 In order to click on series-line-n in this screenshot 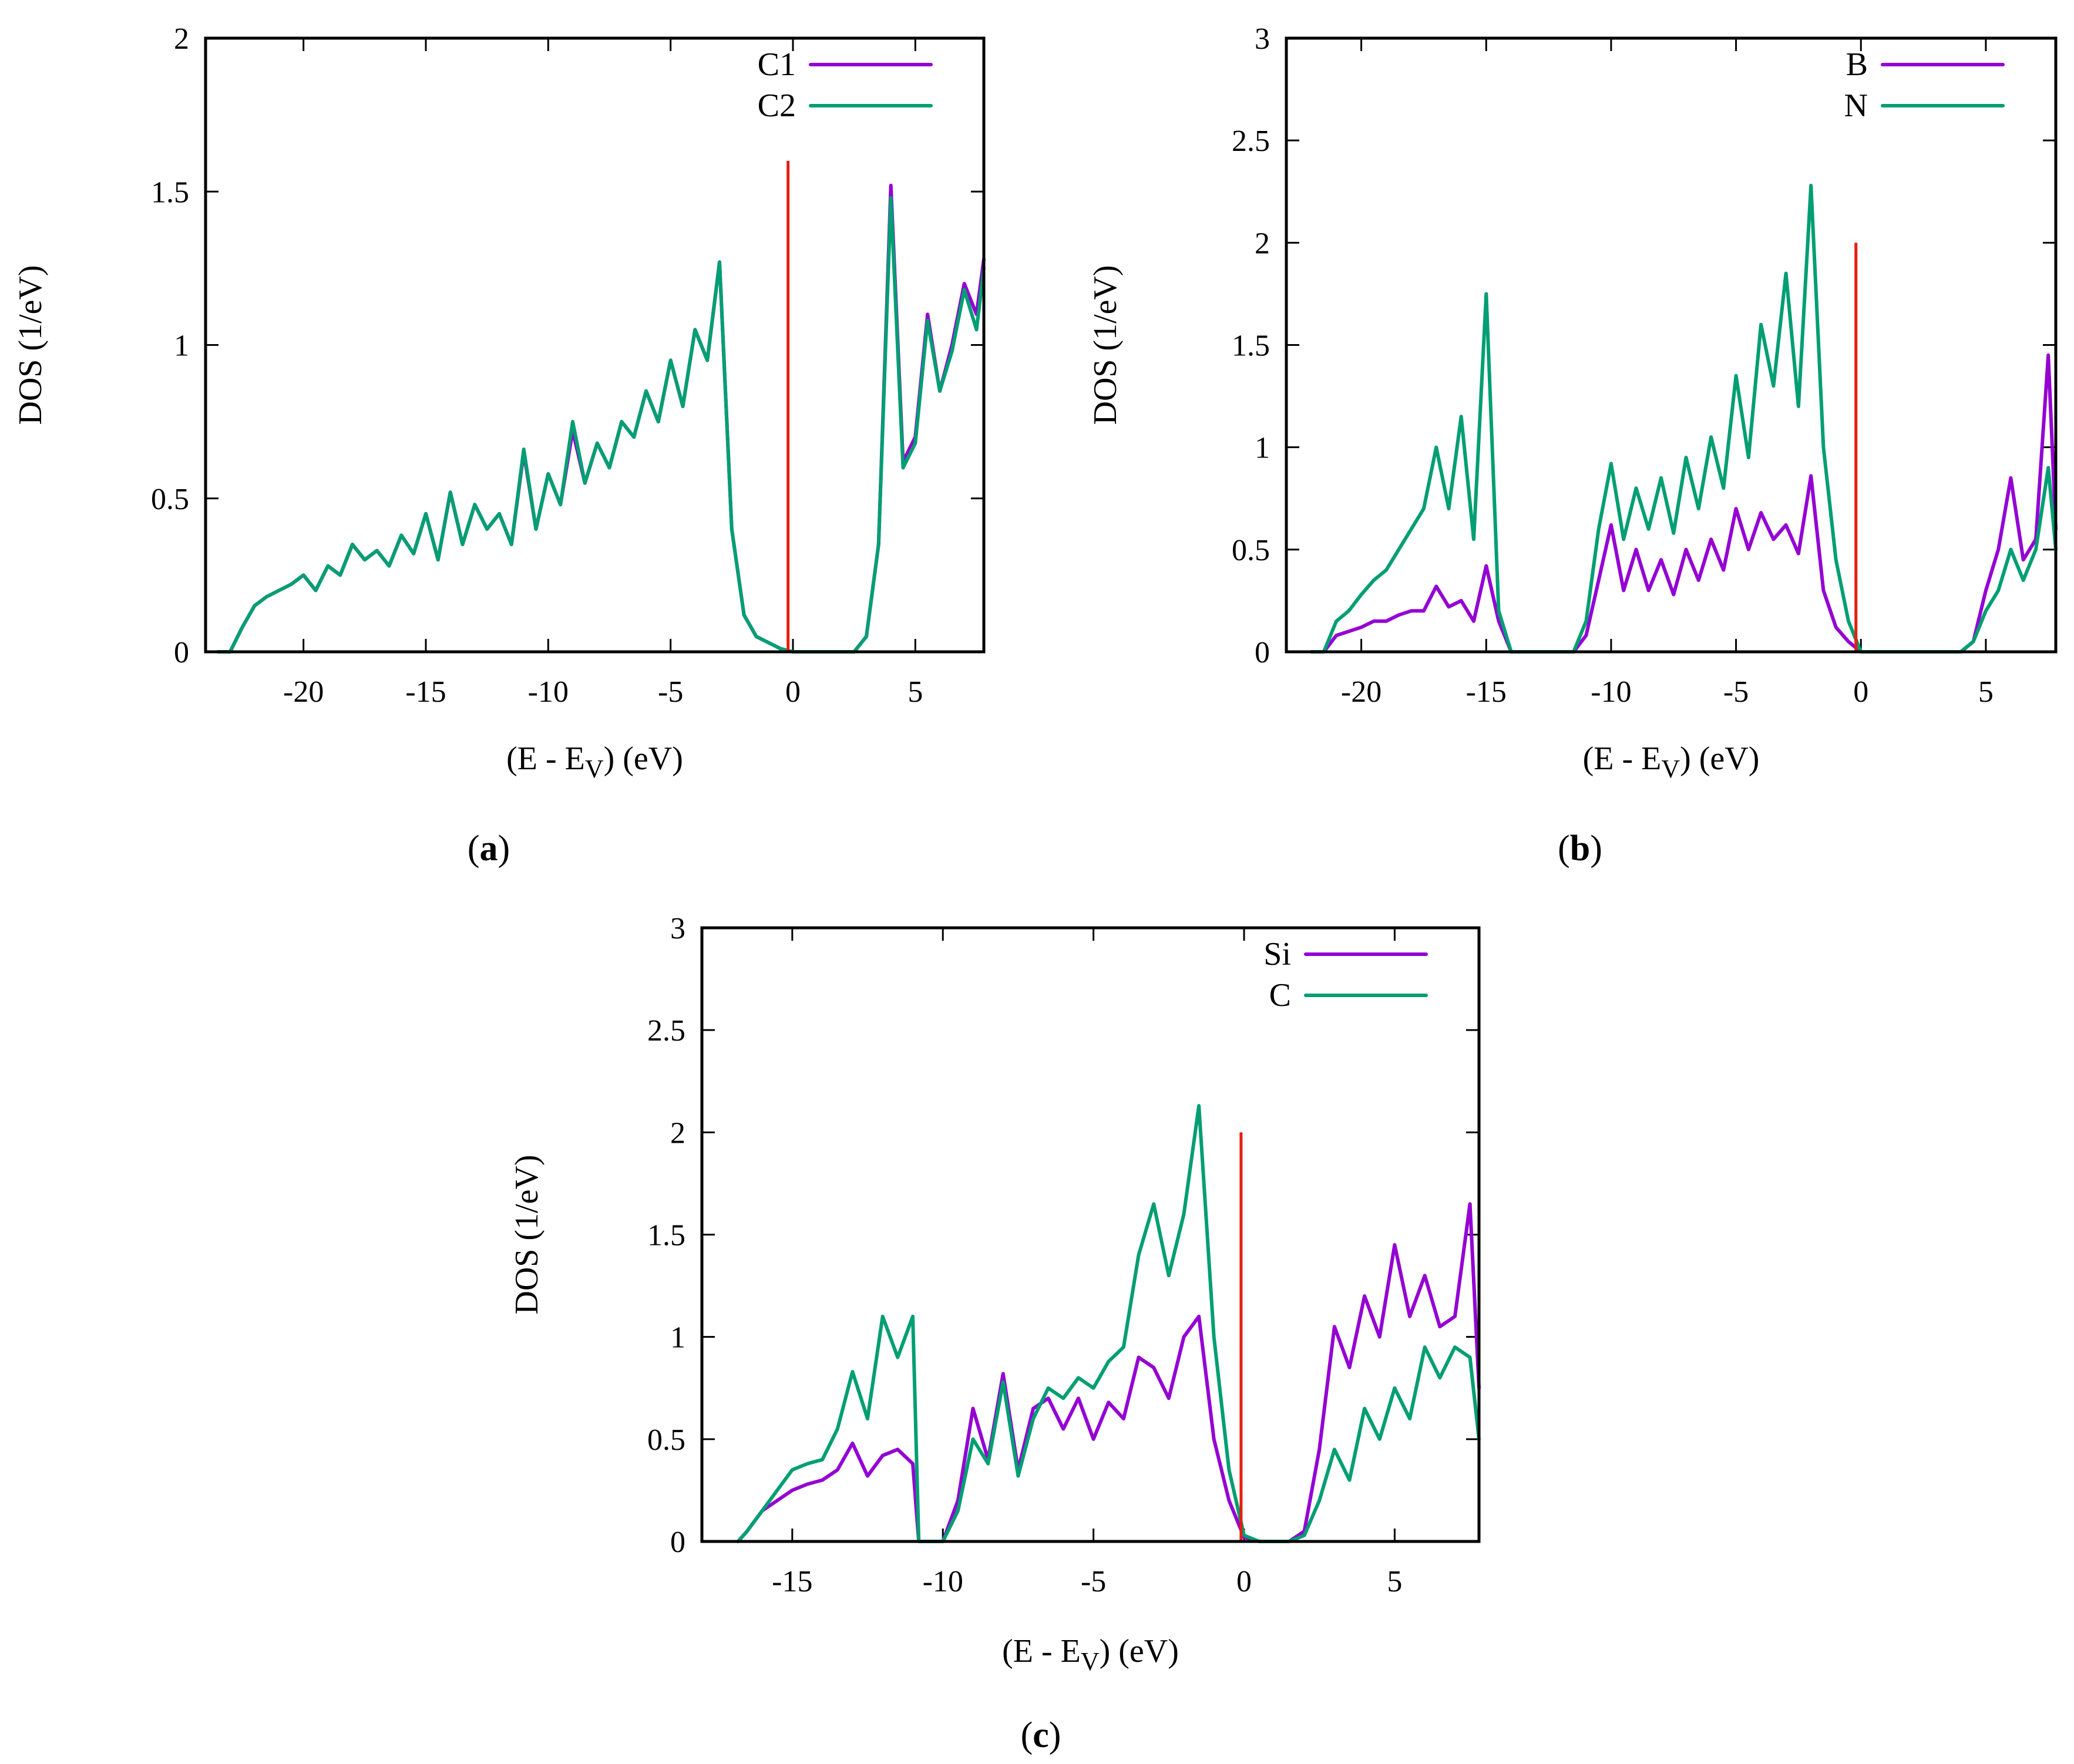, I will do `click(1683, 419)`.